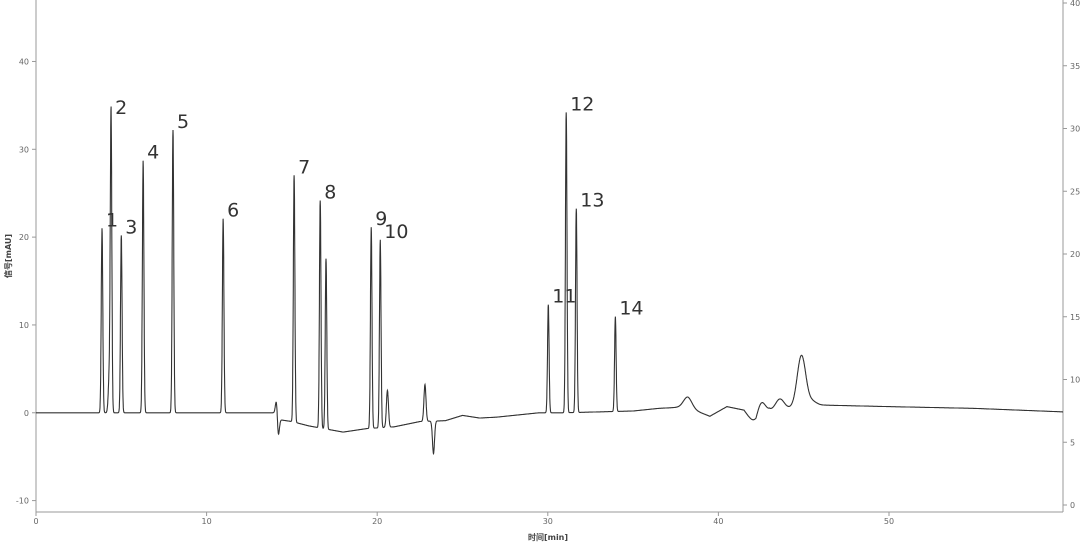 This screenshot has height=546, width=1080. What do you see at coordinates (889, 521) in the screenshot?
I see `x-tick-label: 50` at bounding box center [889, 521].